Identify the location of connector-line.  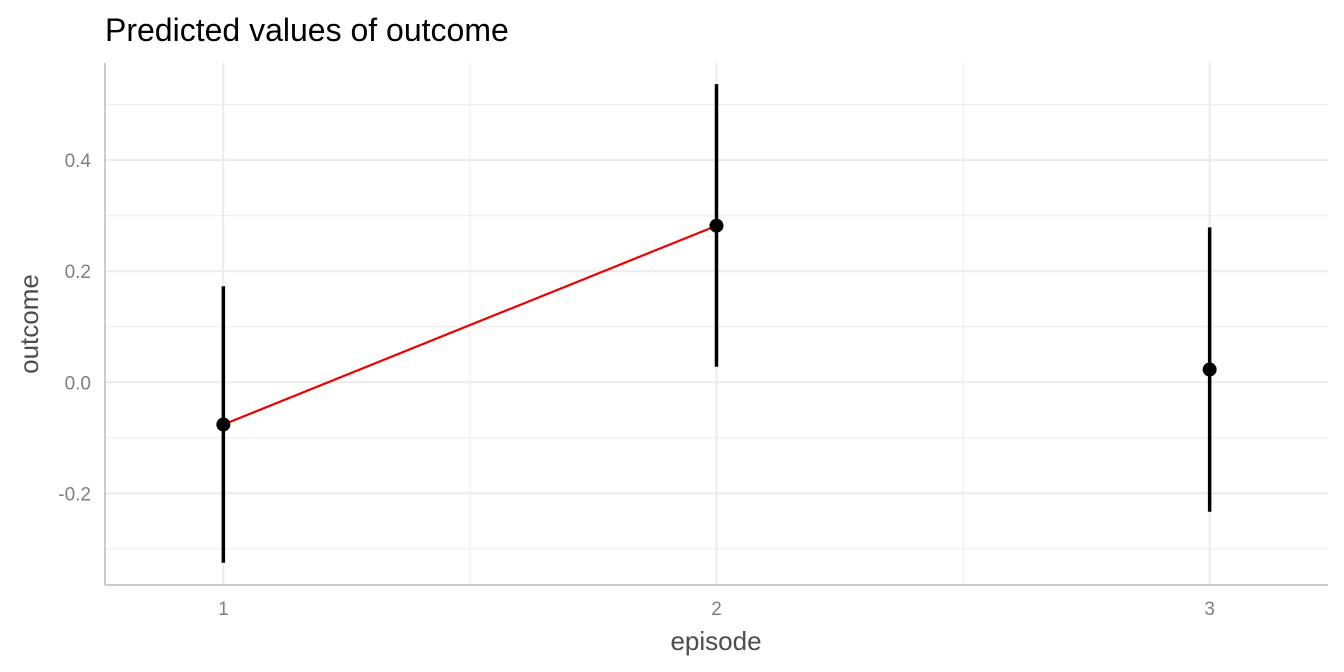
(469, 325).